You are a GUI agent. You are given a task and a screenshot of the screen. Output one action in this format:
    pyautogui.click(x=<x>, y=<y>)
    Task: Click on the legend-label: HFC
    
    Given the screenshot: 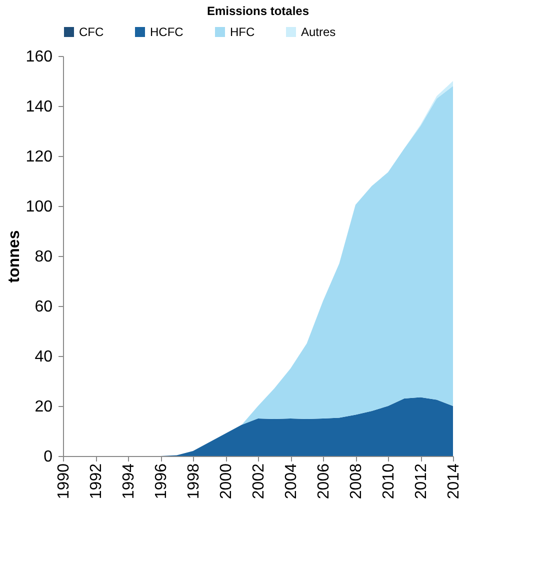 What is the action you would take?
    pyautogui.click(x=242, y=32)
    